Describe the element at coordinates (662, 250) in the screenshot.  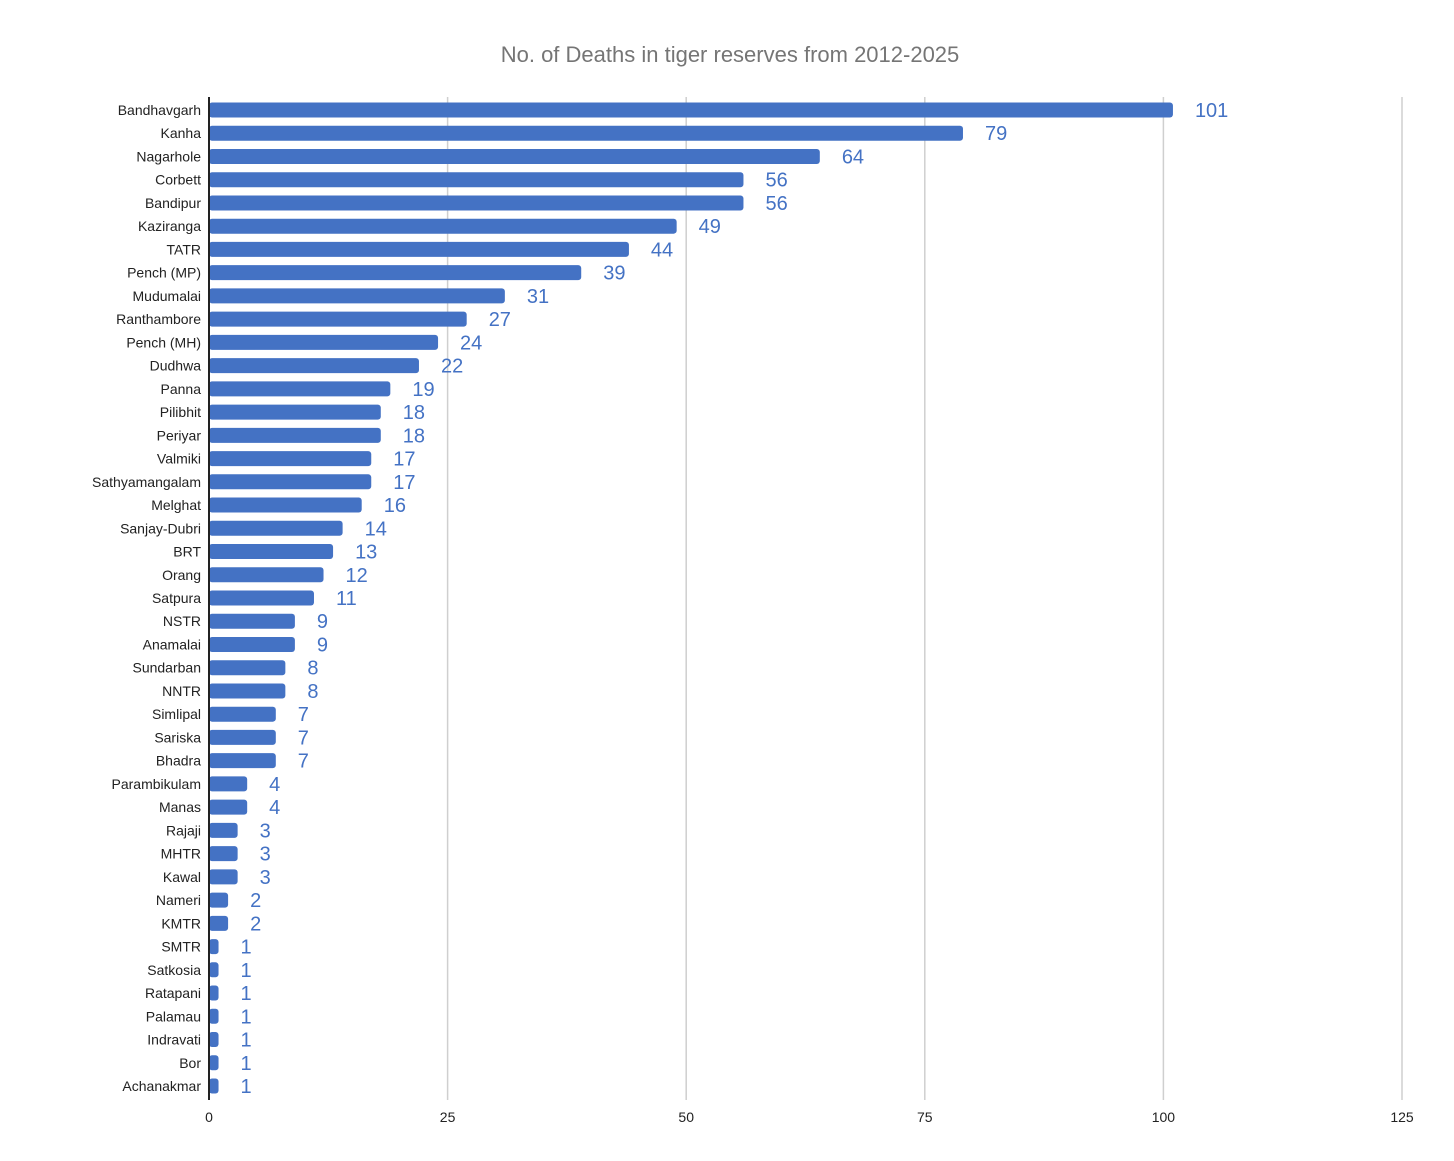
I see `data-label: 44` at that location.